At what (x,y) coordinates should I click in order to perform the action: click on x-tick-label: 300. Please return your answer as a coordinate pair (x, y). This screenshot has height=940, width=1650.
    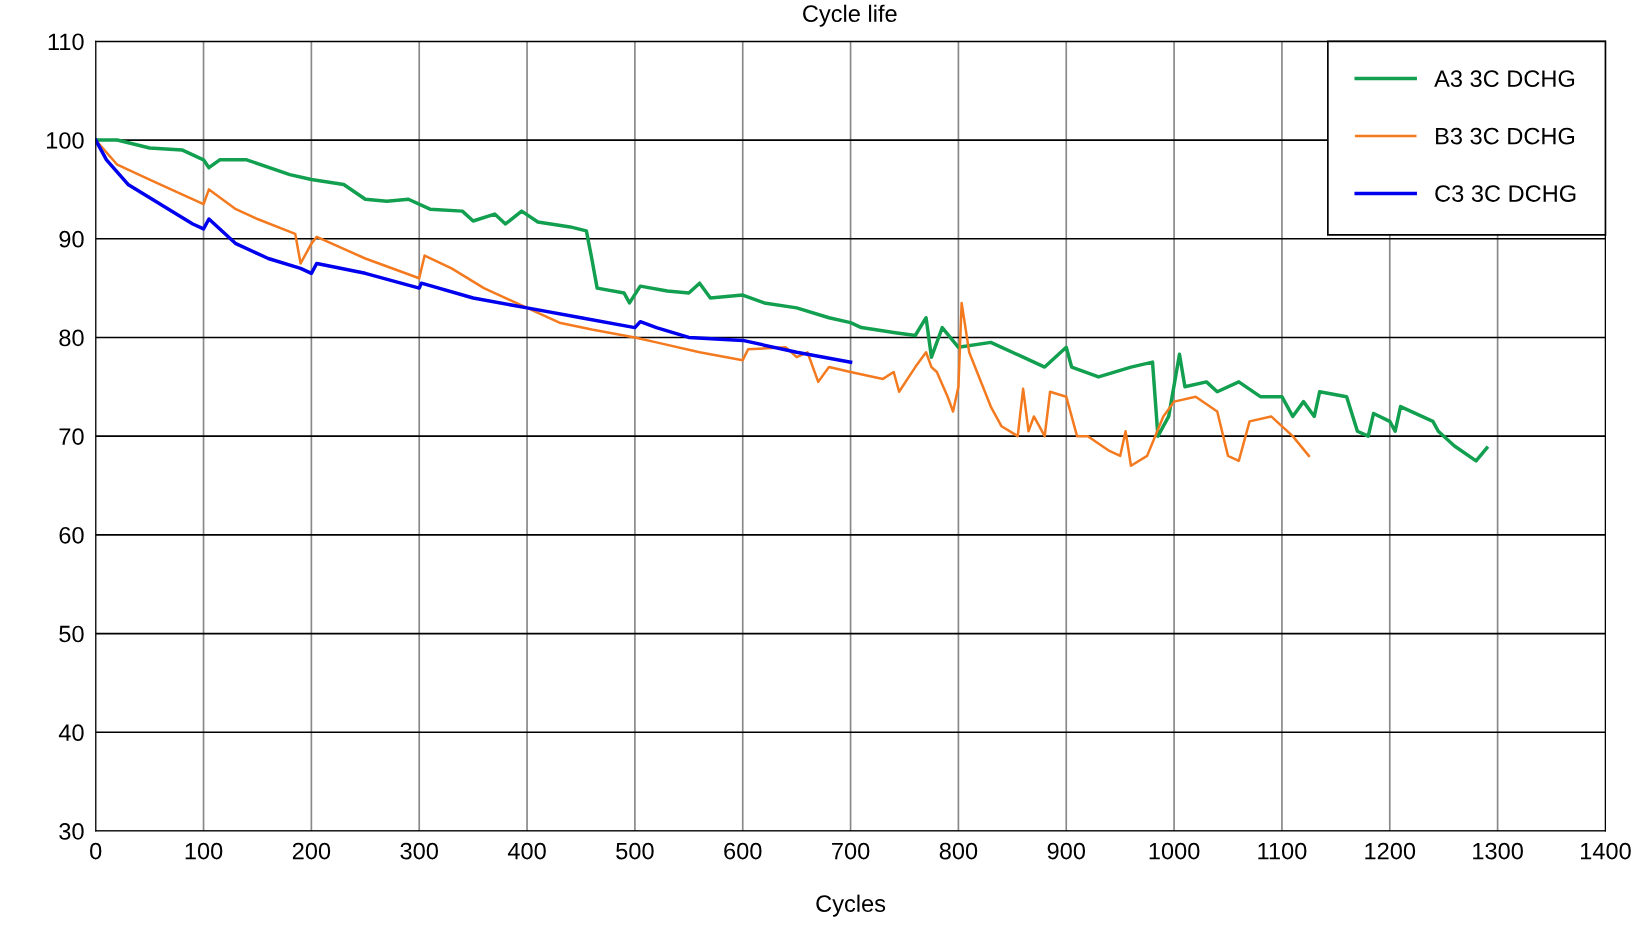
    Looking at the image, I should click on (419, 851).